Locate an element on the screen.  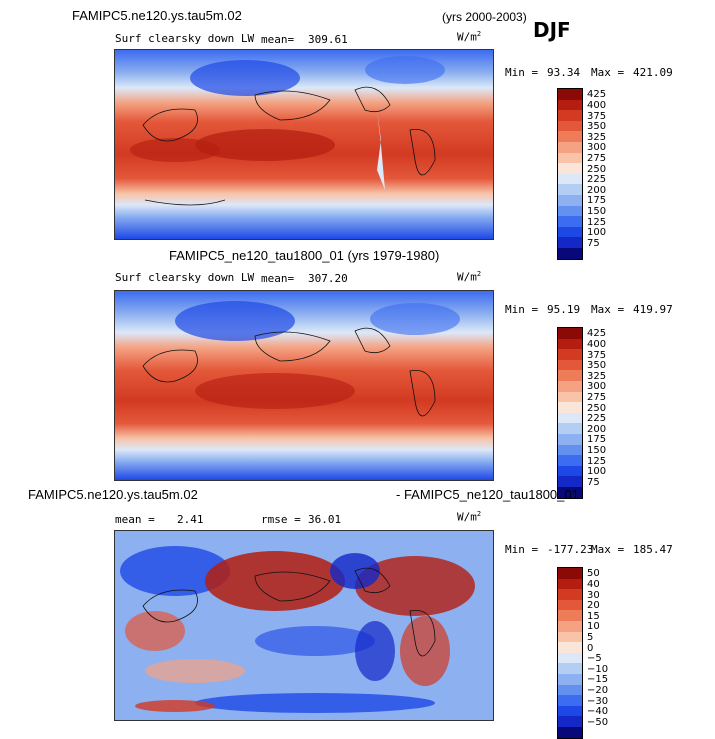
colorbar-tick-label: −15 is located at coordinates (598, 680).